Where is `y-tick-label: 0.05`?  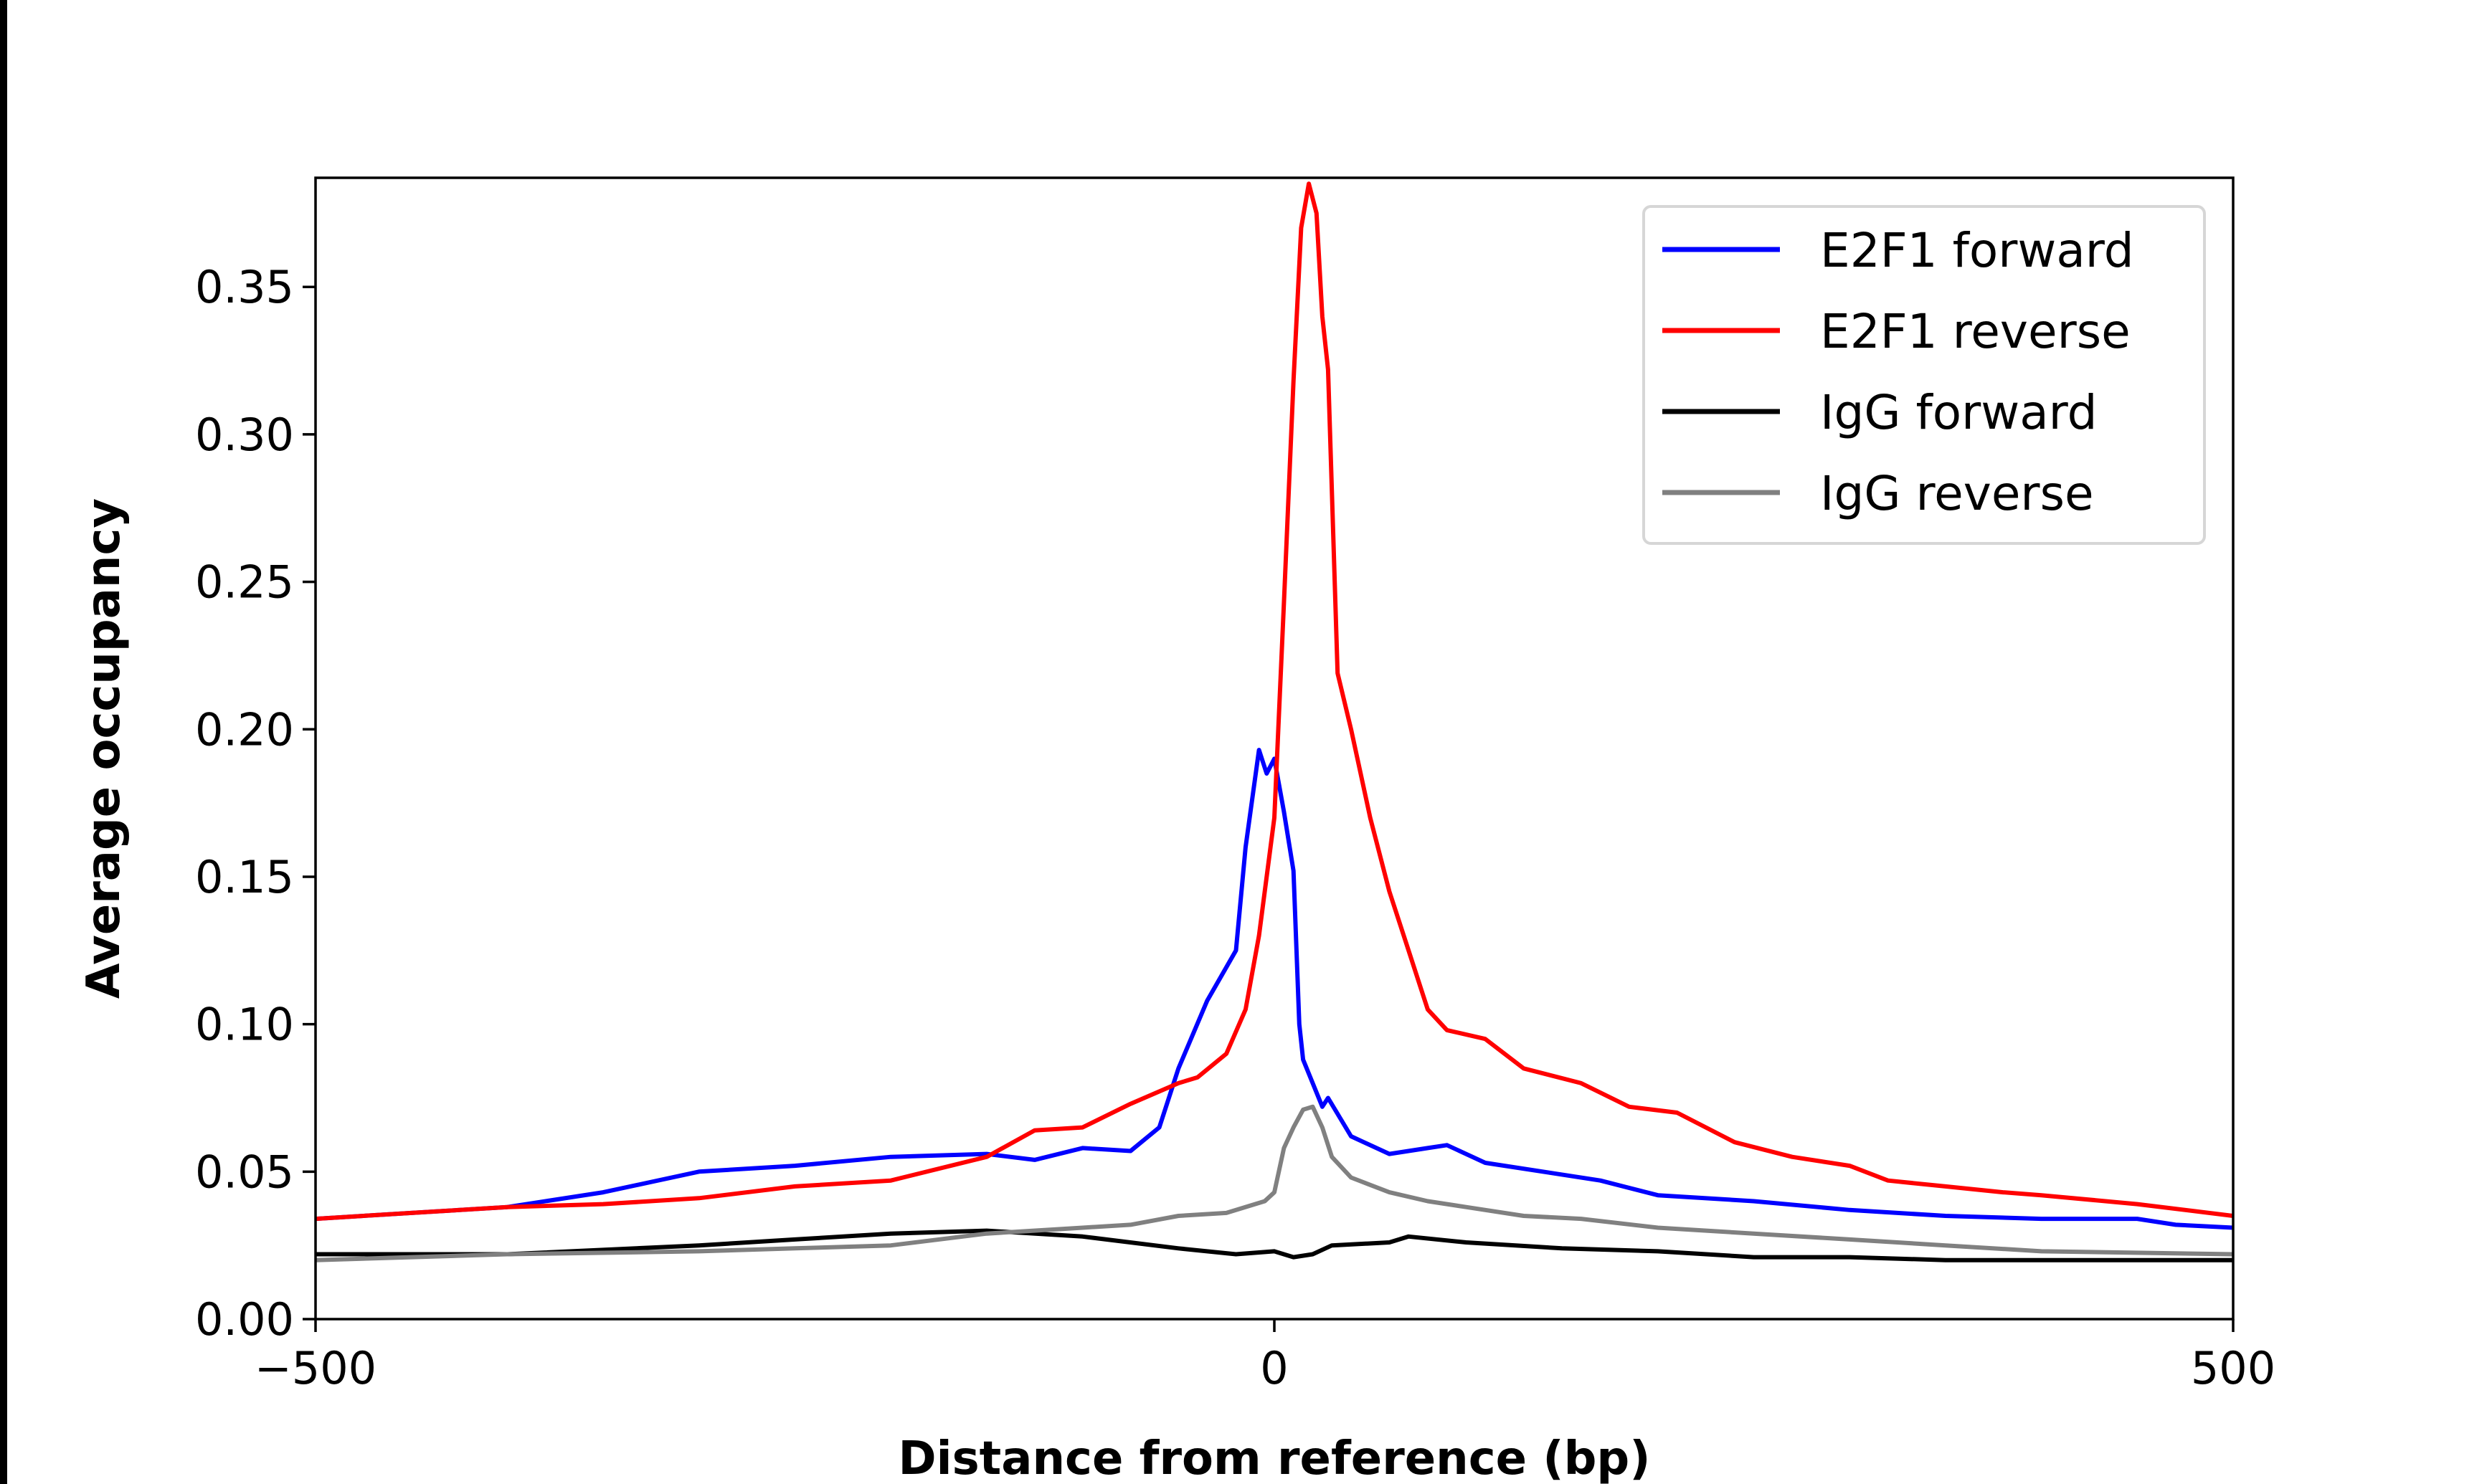 y-tick-label: 0.05 is located at coordinates (245, 1172).